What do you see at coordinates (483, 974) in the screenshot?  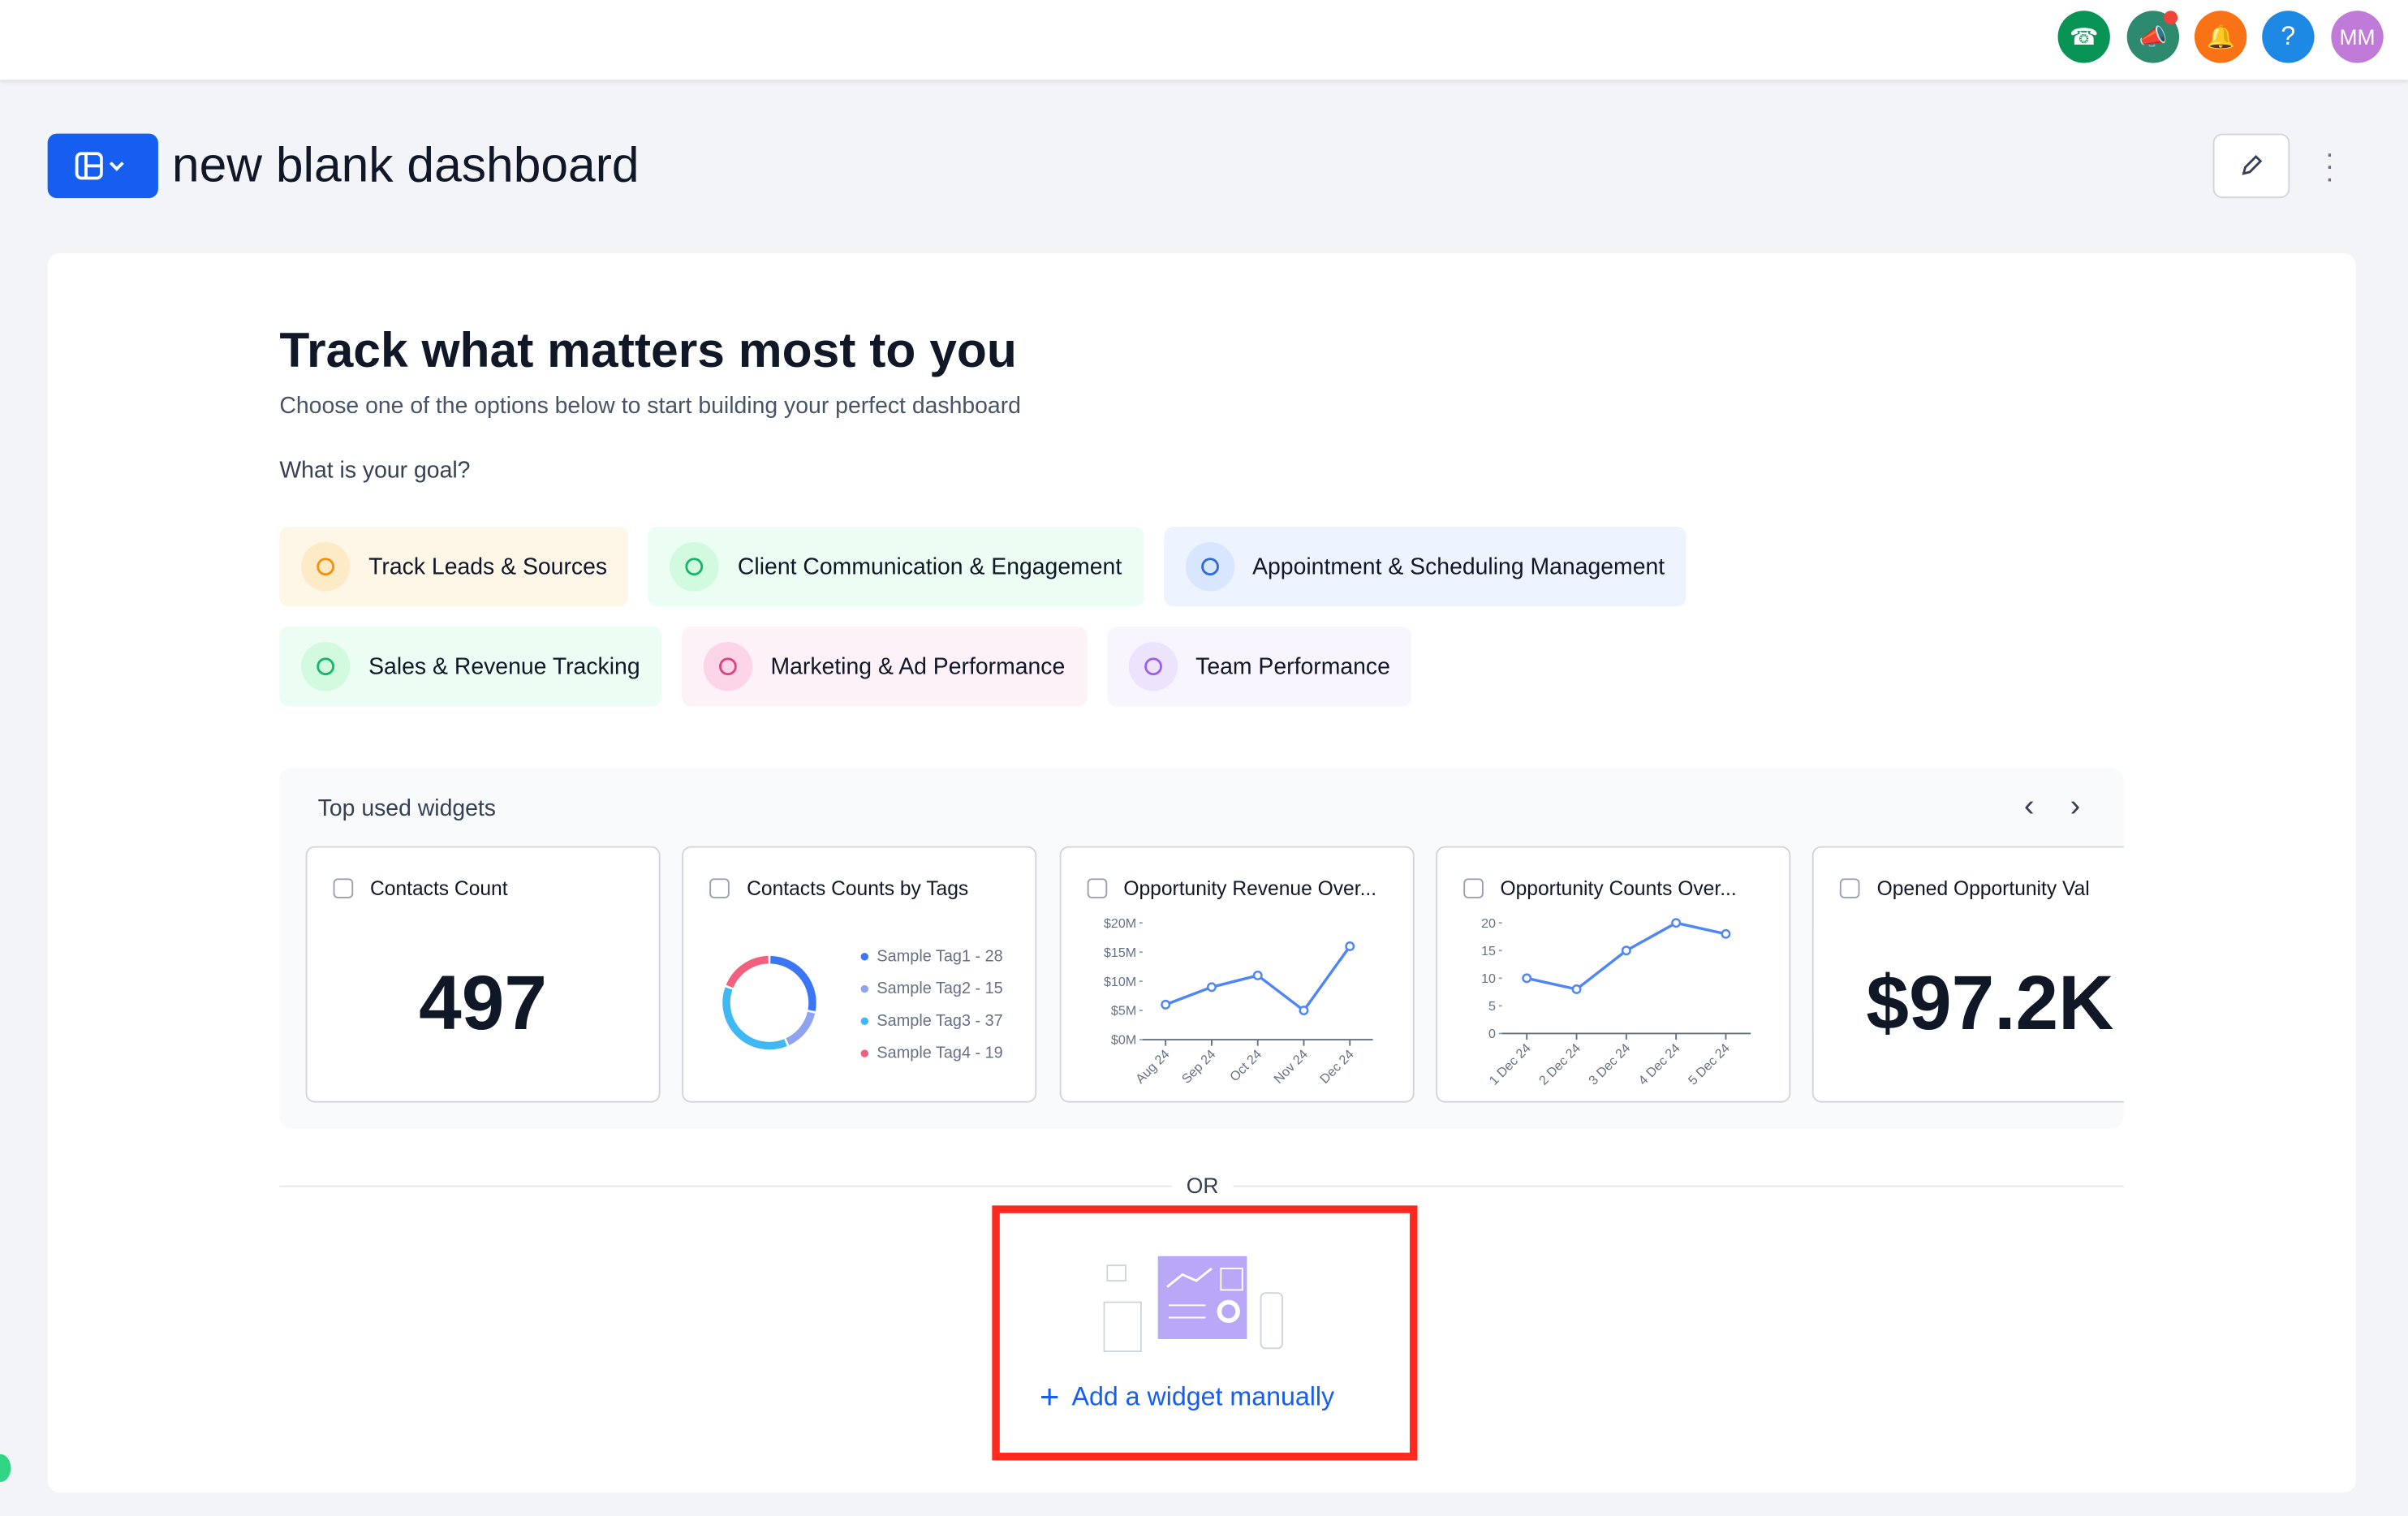 I see `widget-card: Contacts Count 497` at bounding box center [483, 974].